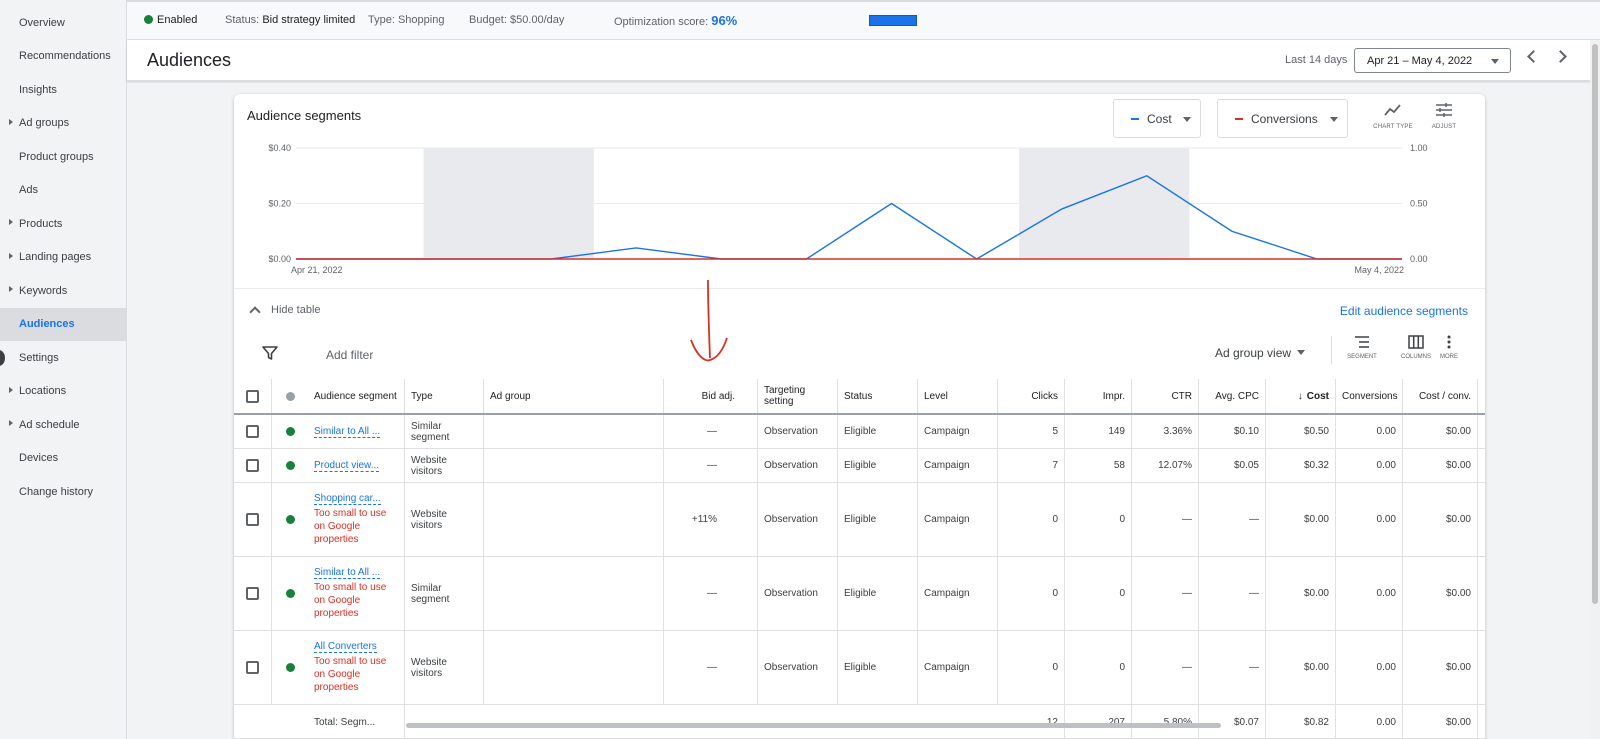 The image size is (1600, 739). What do you see at coordinates (63, 491) in the screenshot?
I see `sidebar-item-change-history: Change history` at bounding box center [63, 491].